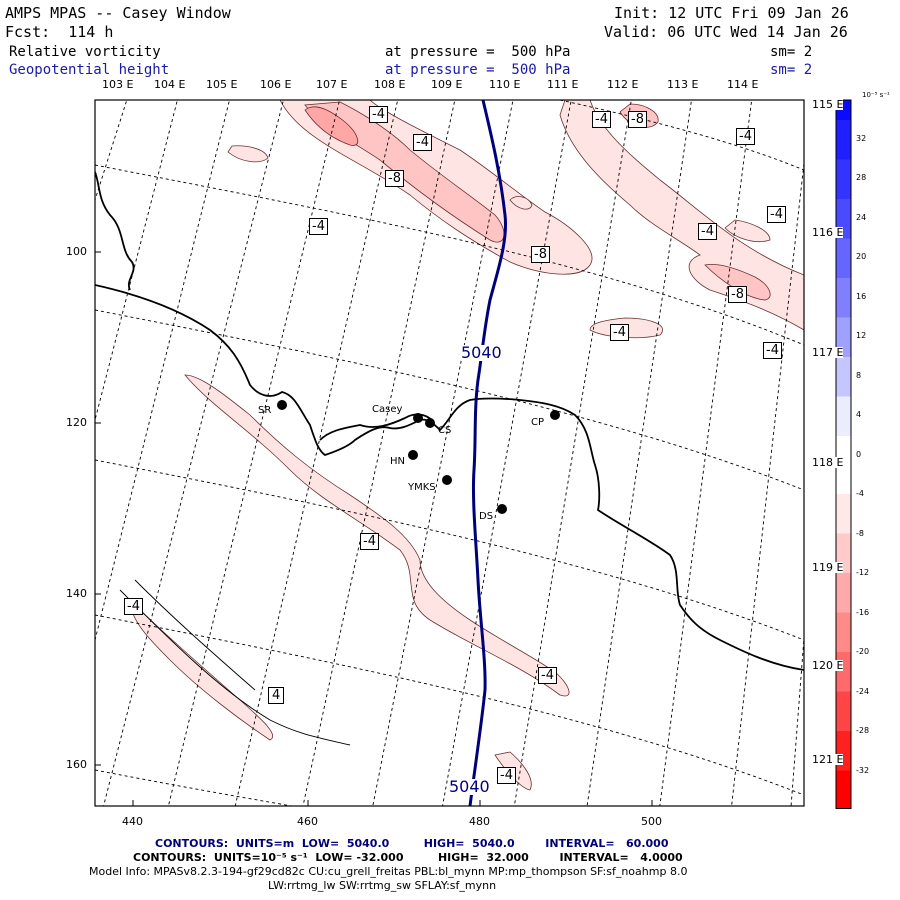  Describe the element at coordinates (731, 13) in the screenshot. I see `init-time: Init: 12 UTC Fri 09 Jan 26` at that location.